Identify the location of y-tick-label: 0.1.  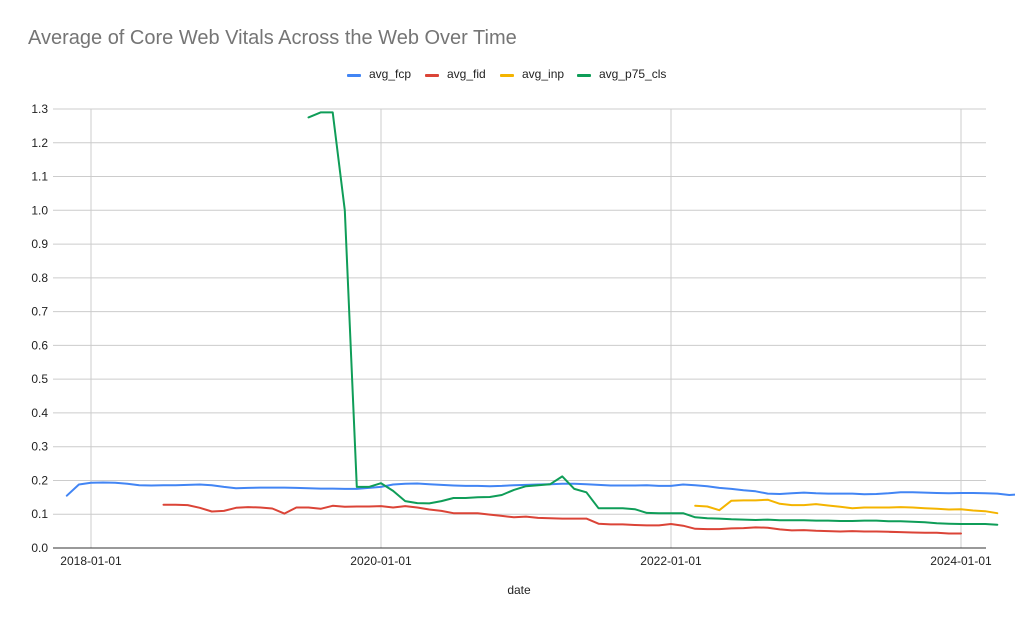
(39, 514).